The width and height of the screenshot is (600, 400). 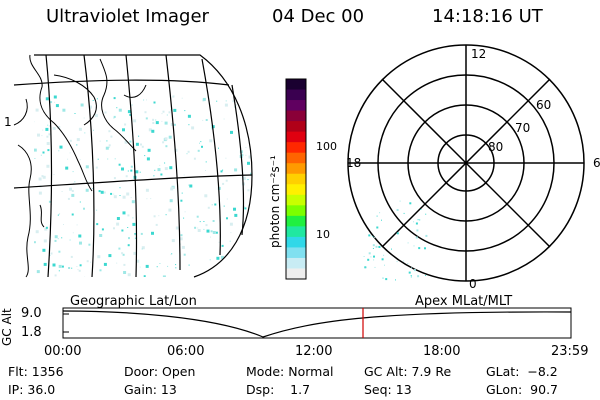 I want to click on colorbar-tick-100: 100, so click(x=326, y=146).